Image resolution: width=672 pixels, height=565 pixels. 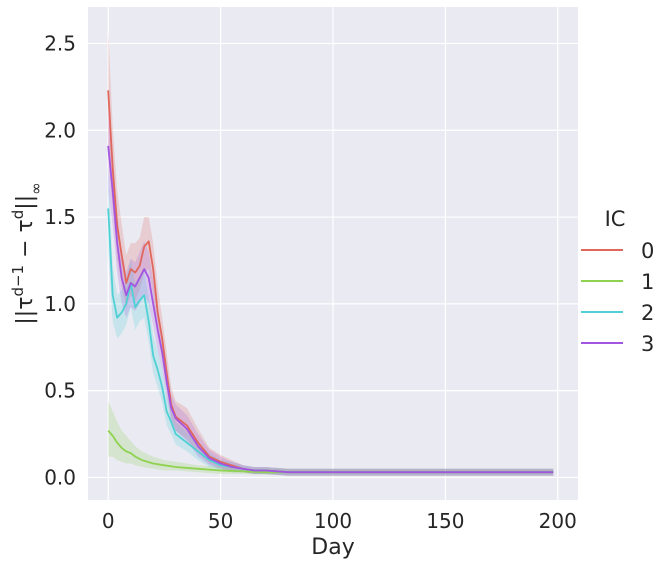 I want to click on legend-title: IC, so click(x=615, y=219).